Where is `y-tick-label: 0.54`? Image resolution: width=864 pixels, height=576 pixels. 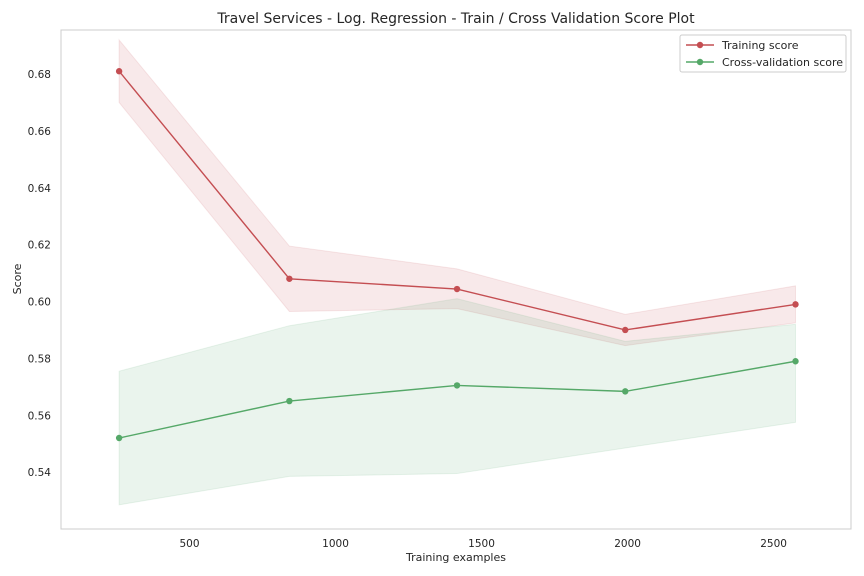 y-tick-label: 0.54 is located at coordinates (40, 473).